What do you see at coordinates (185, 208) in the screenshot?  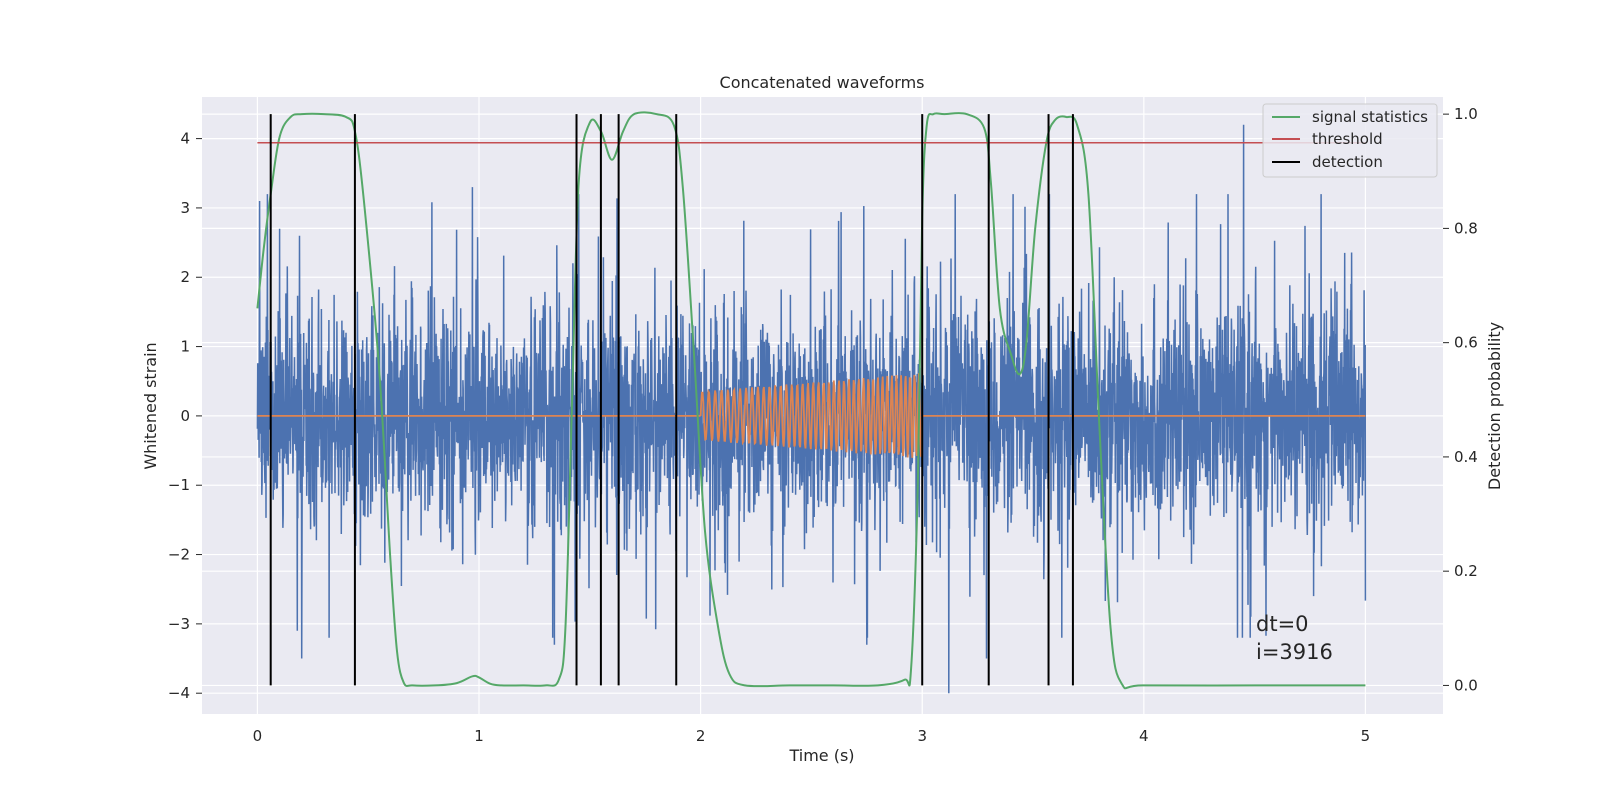 I see `y-tick-label: 3` at bounding box center [185, 208].